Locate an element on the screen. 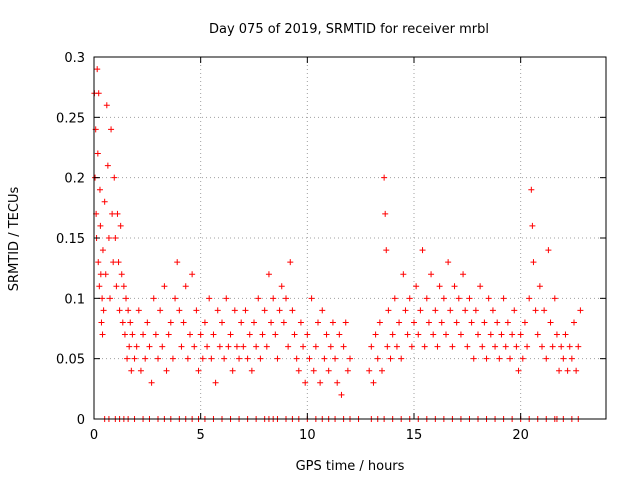 Image resolution: width=640 pixels, height=480 pixels. y-tick-label: 0.05 is located at coordinates (70, 360).